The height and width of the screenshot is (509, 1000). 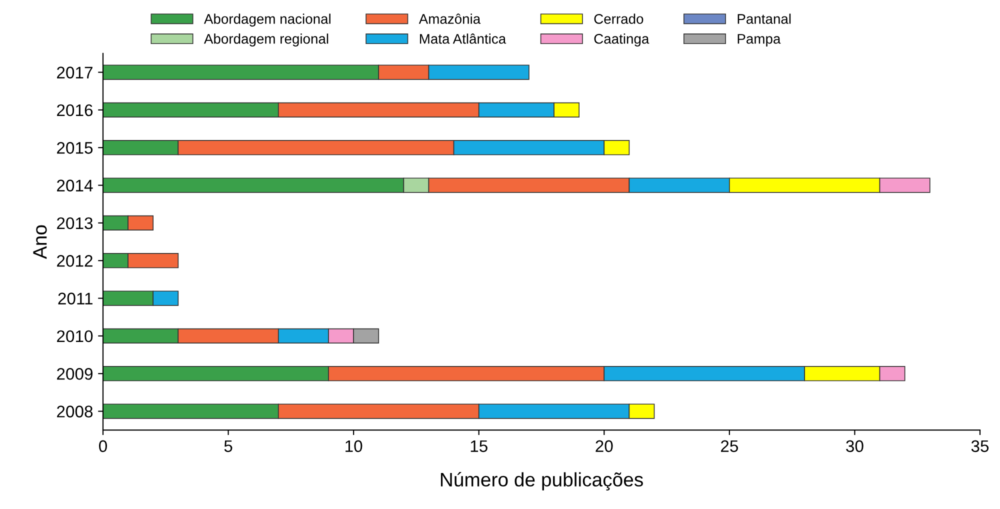 I want to click on x-tick-label: 15, so click(x=479, y=446).